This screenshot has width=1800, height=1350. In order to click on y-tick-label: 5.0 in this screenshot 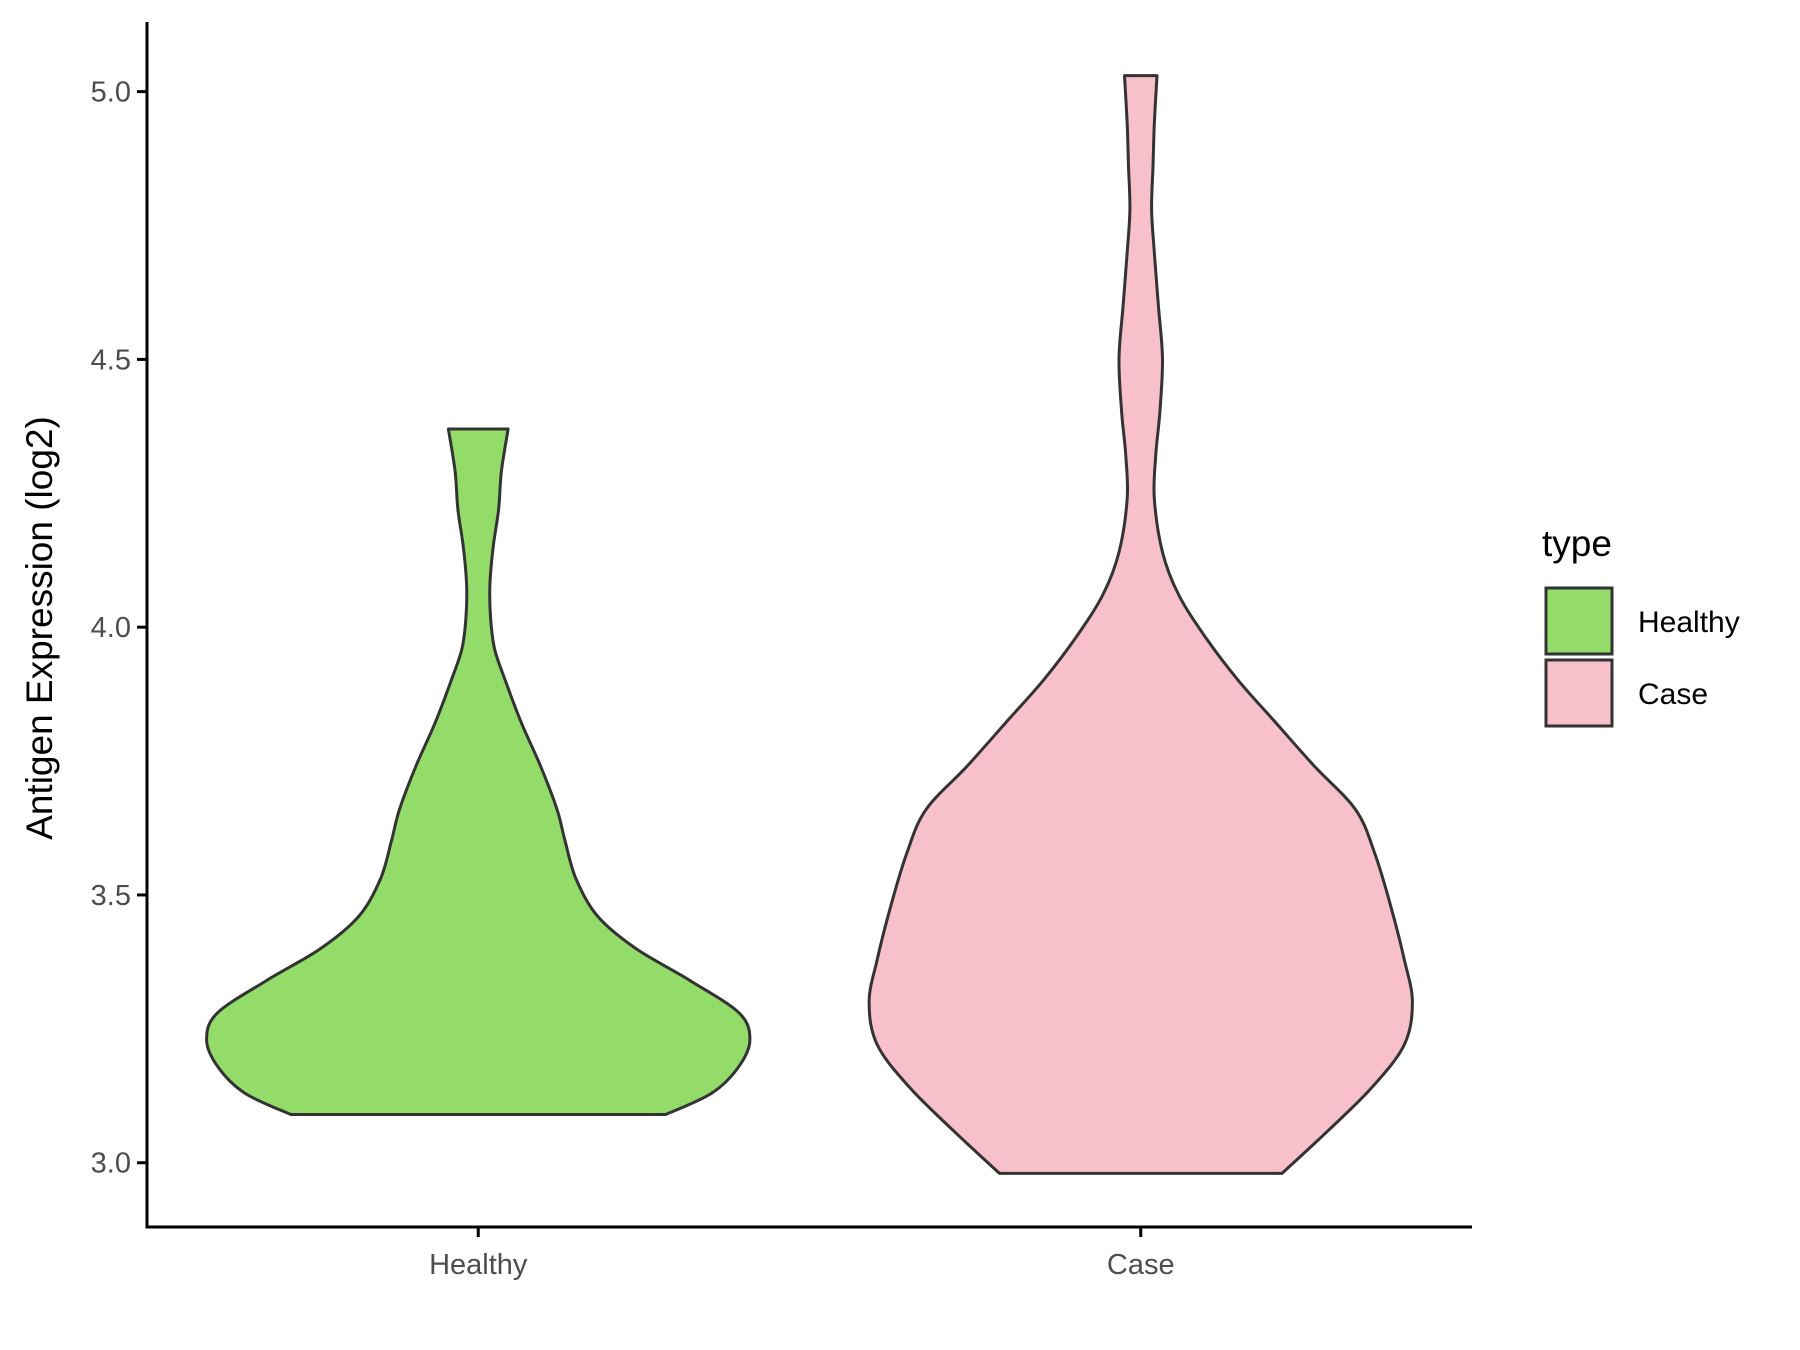, I will do `click(111, 93)`.